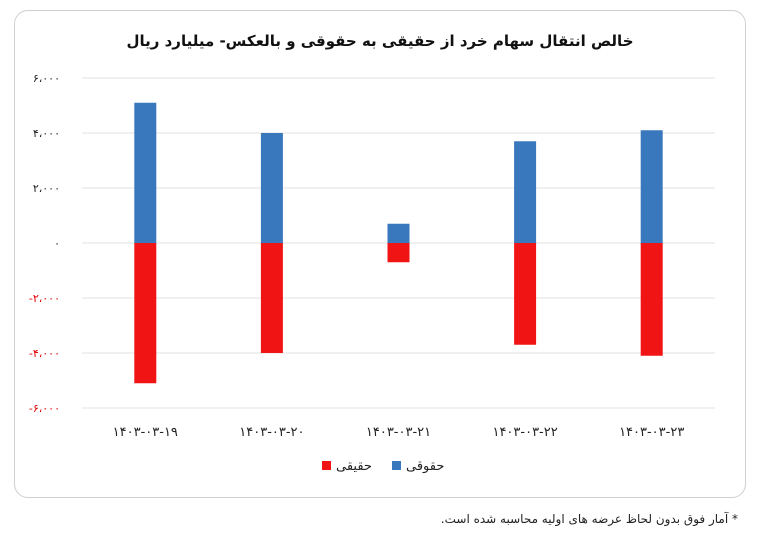 This screenshot has height=544, width=760. I want to click on x-tick-label: ۱۴۰۳-۰۳-۲۳, so click(651, 432).